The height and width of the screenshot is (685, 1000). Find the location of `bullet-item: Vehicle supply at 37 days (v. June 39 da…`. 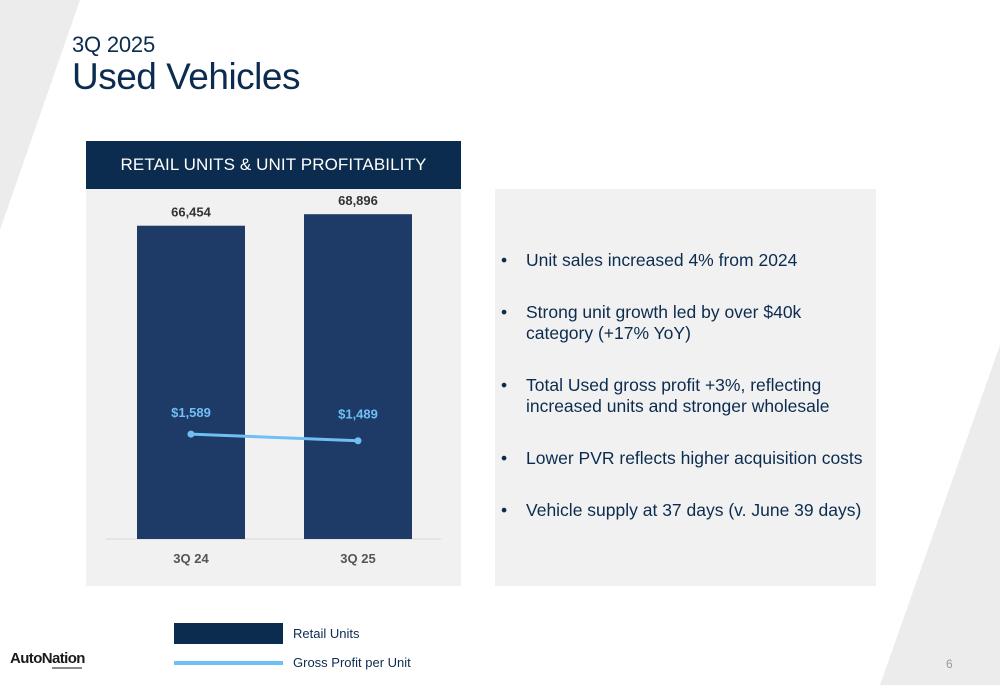

bullet-item: Vehicle supply at 37 days (v. June 39 da… is located at coordinates (685, 510).